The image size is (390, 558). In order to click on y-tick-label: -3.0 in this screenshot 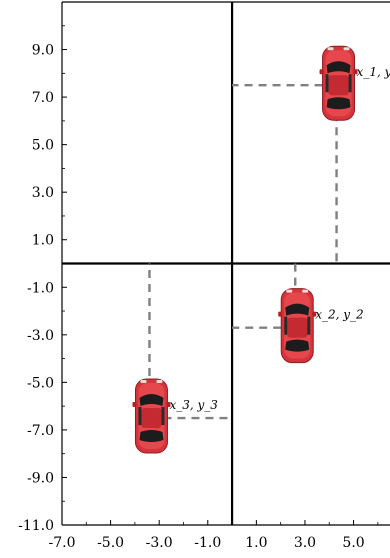, I will do `click(40, 336)`.